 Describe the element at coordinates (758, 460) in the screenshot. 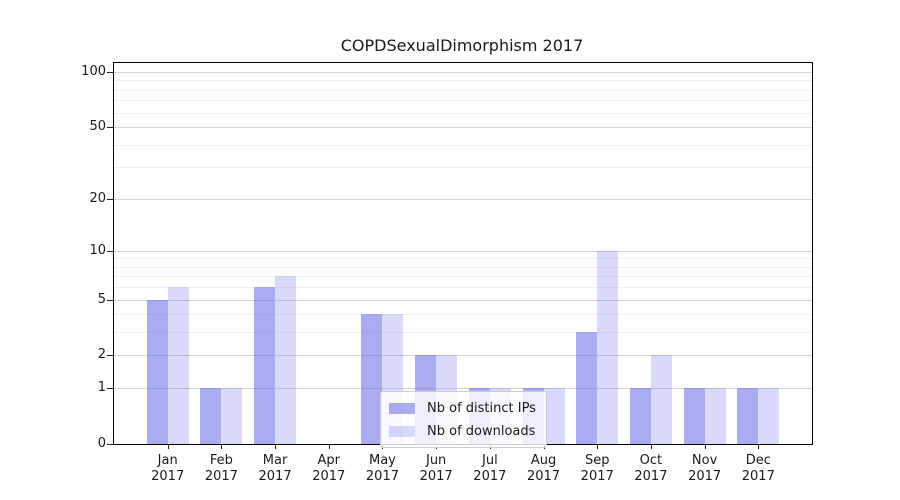

I see `x-tick-month: Dec` at that location.